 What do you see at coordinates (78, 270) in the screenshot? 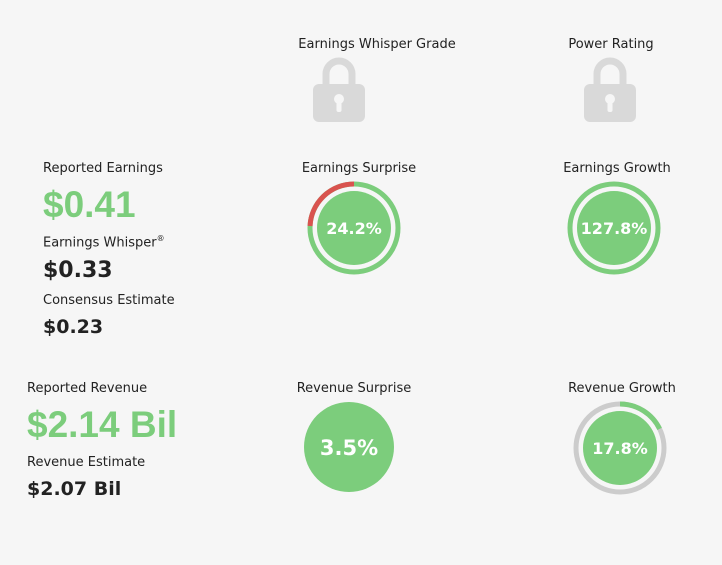
I see `earnings-whisper-value: $0.33` at bounding box center [78, 270].